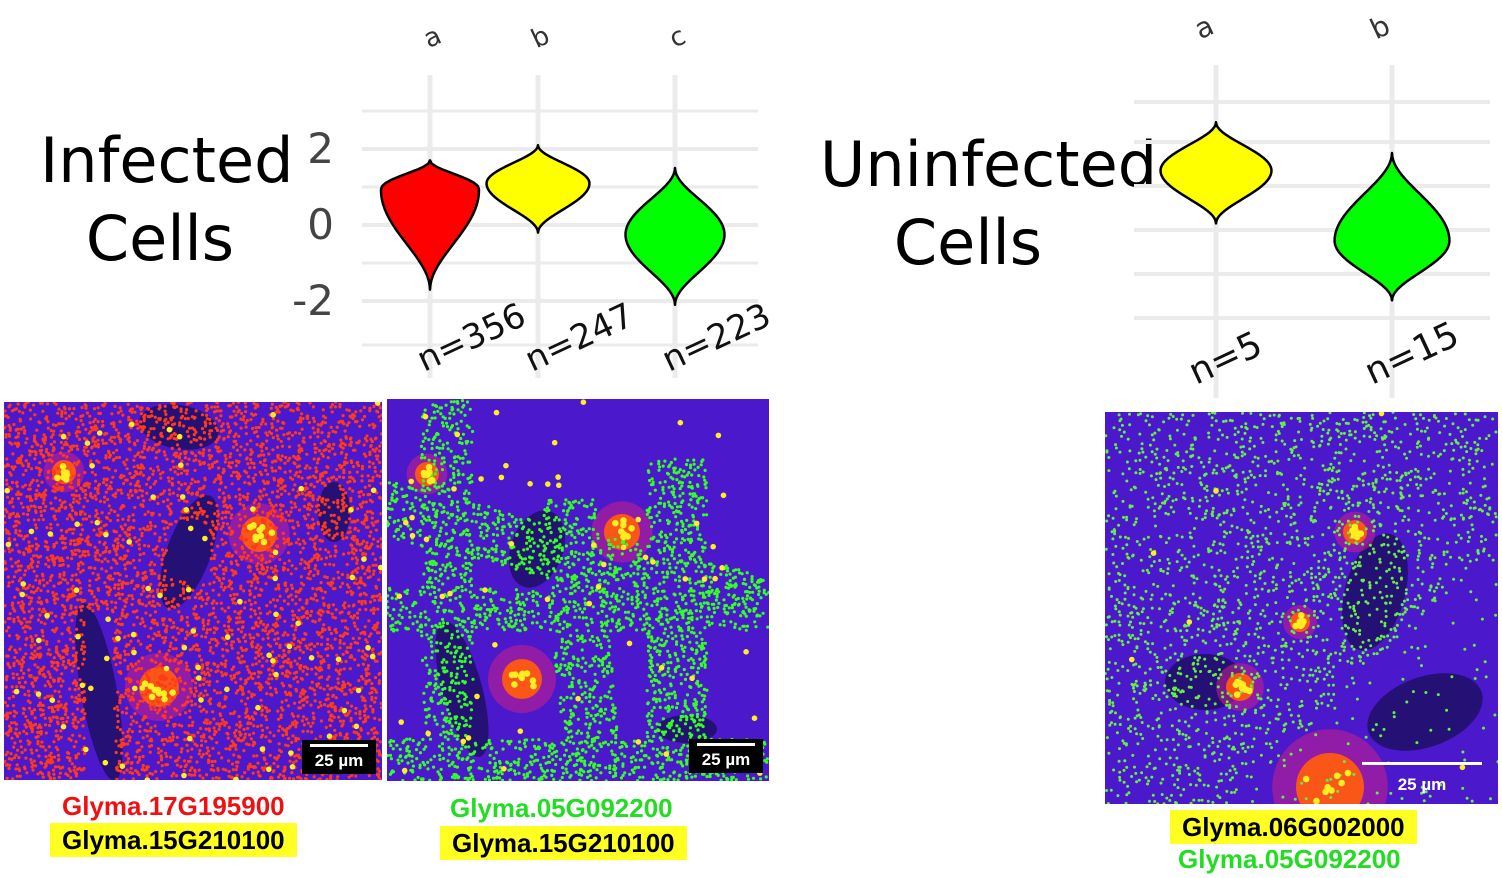 The height and width of the screenshot is (878, 1502). What do you see at coordinates (989, 164) in the screenshot?
I see `uninfected-title-line1: Uninfected` at bounding box center [989, 164].